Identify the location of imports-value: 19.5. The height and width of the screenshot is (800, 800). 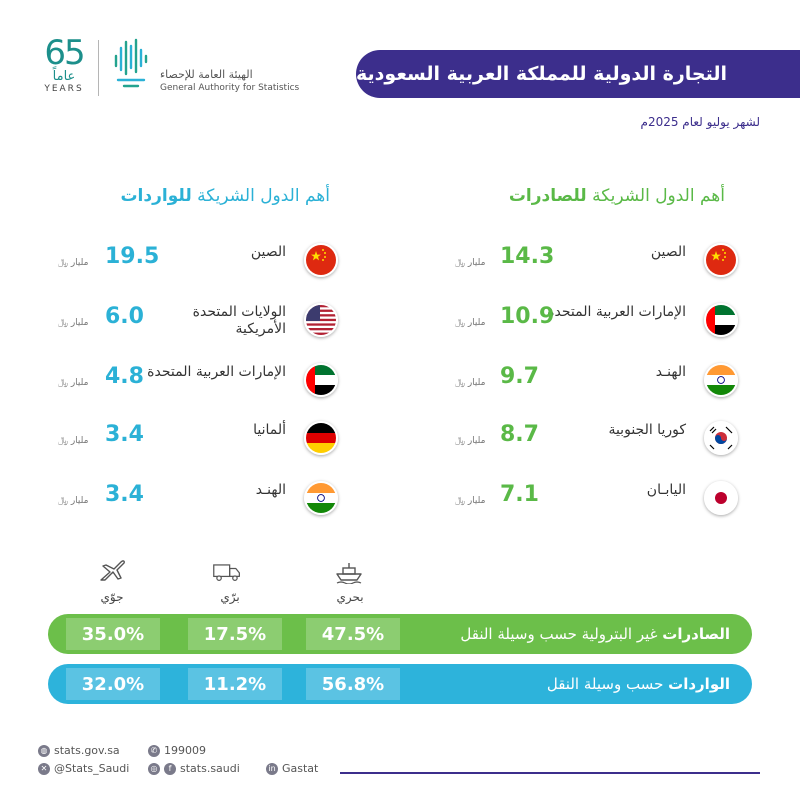
(132, 256).